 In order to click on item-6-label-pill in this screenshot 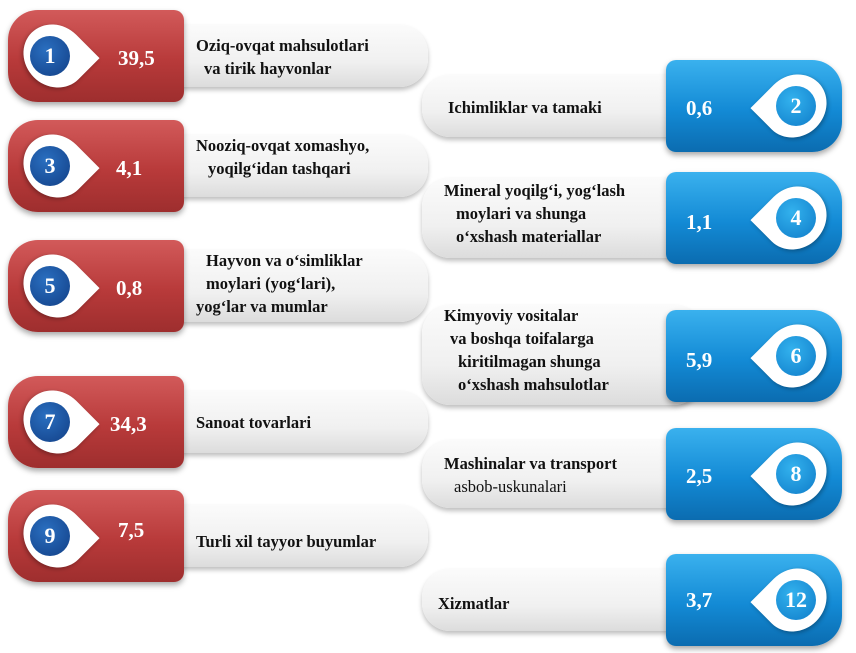, I will do `click(562, 355)`.